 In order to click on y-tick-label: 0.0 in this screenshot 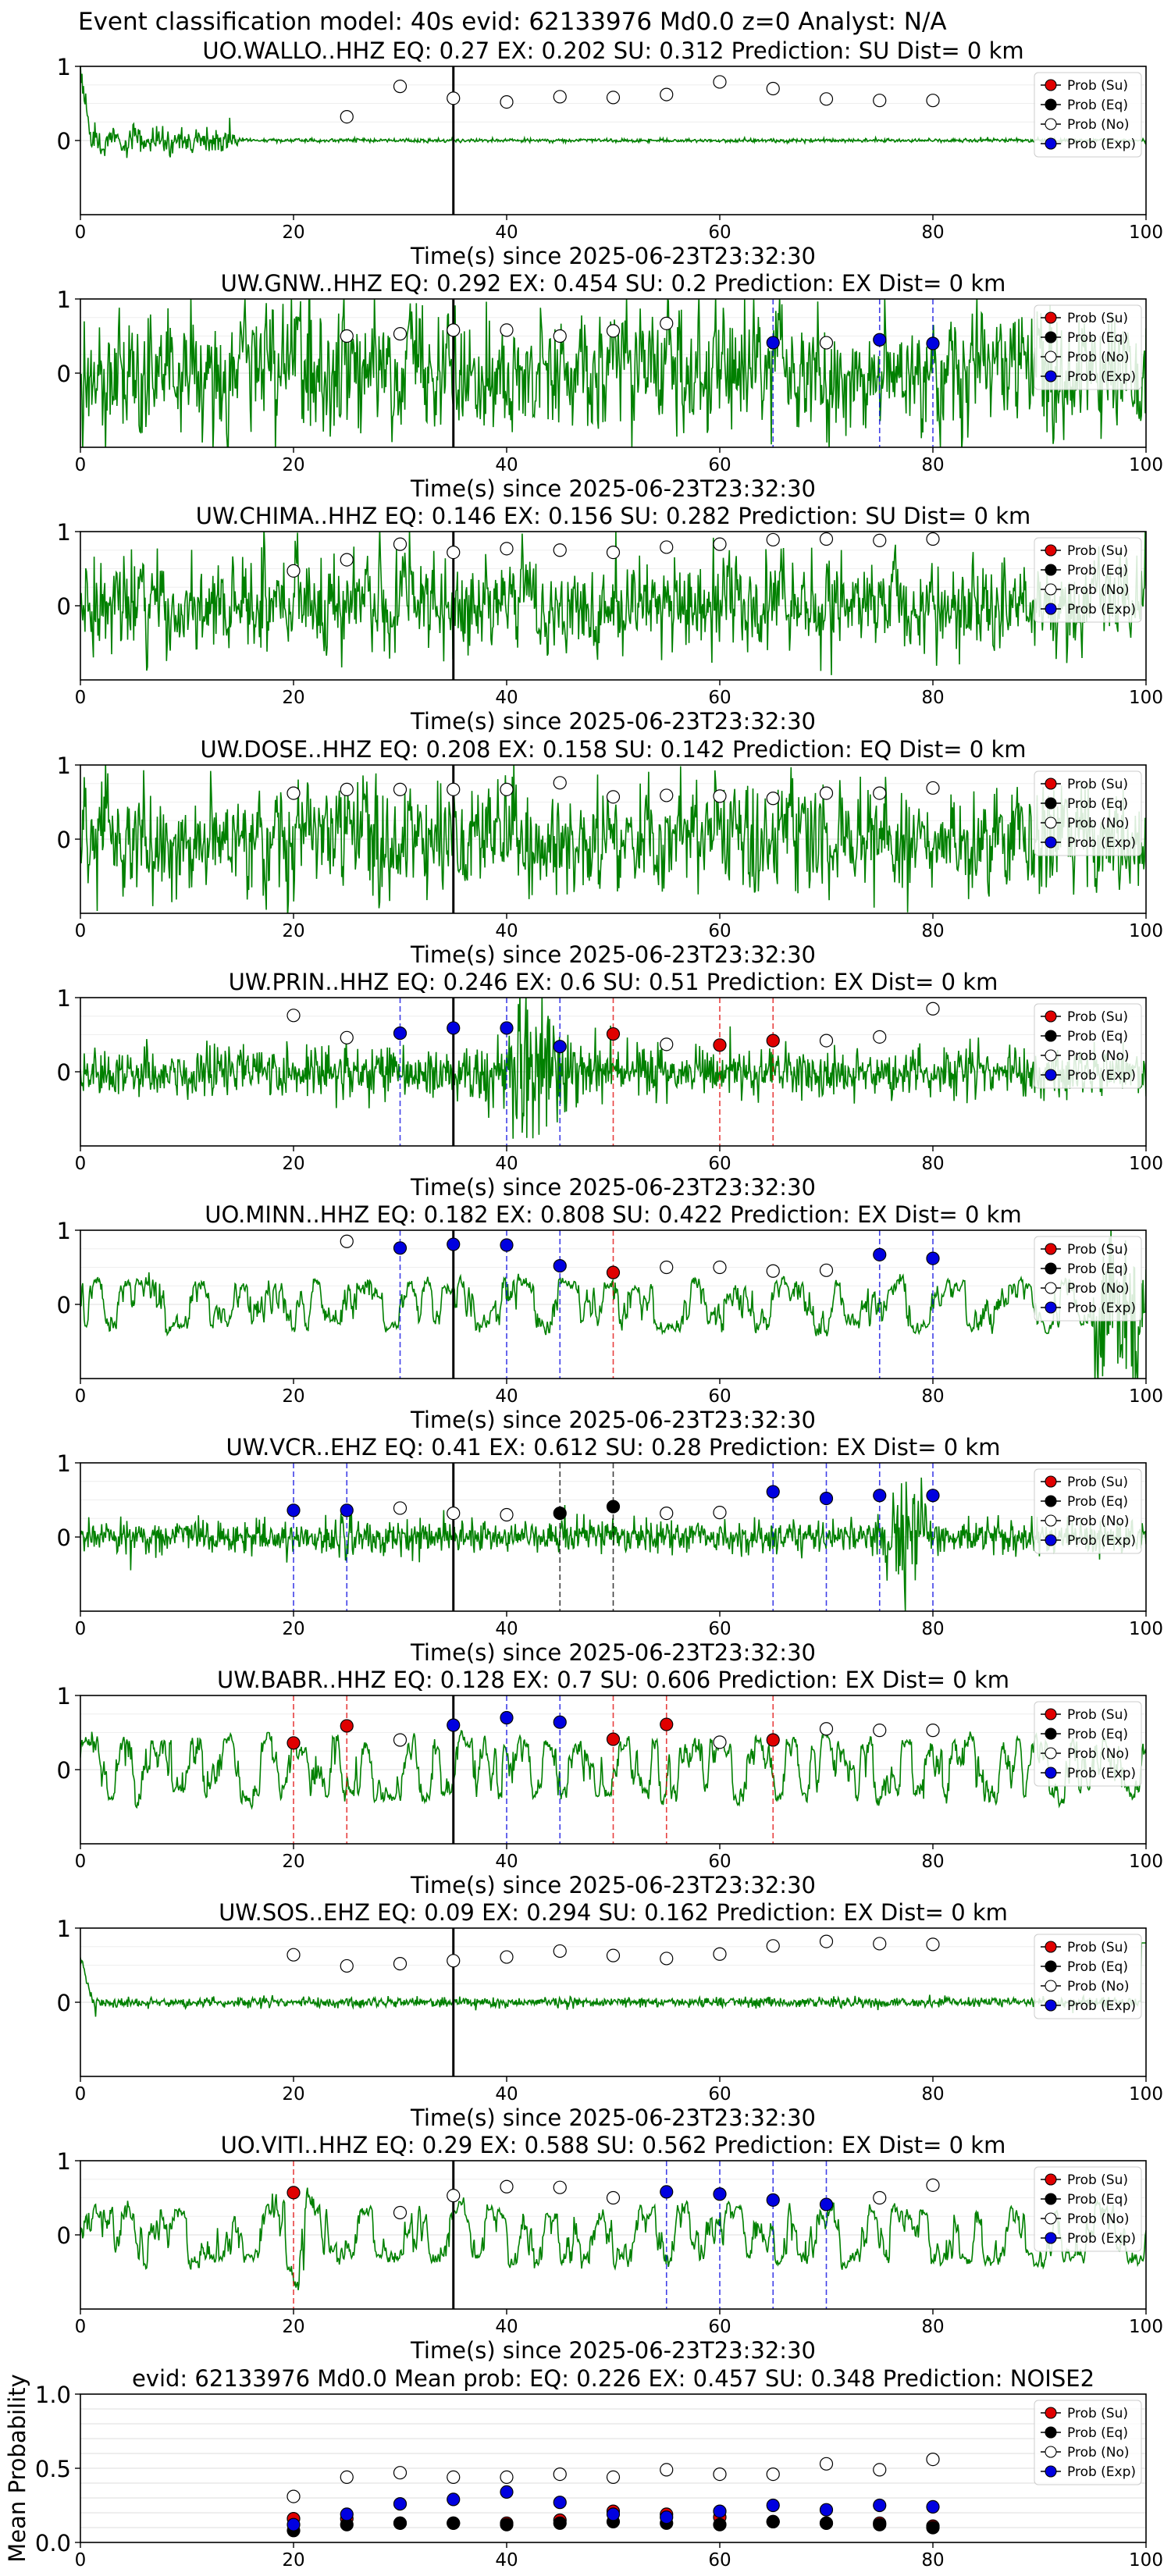, I will do `click(53, 2543)`.